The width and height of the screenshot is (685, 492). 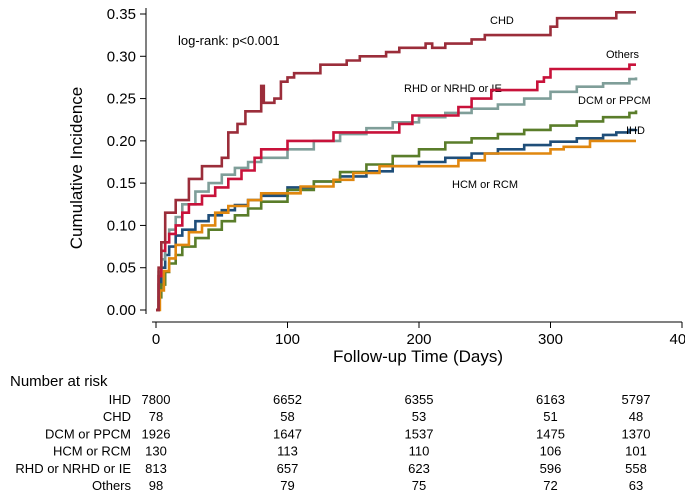 What do you see at coordinates (677, 339) in the screenshot?
I see `x-tick-label: 400` at bounding box center [677, 339].